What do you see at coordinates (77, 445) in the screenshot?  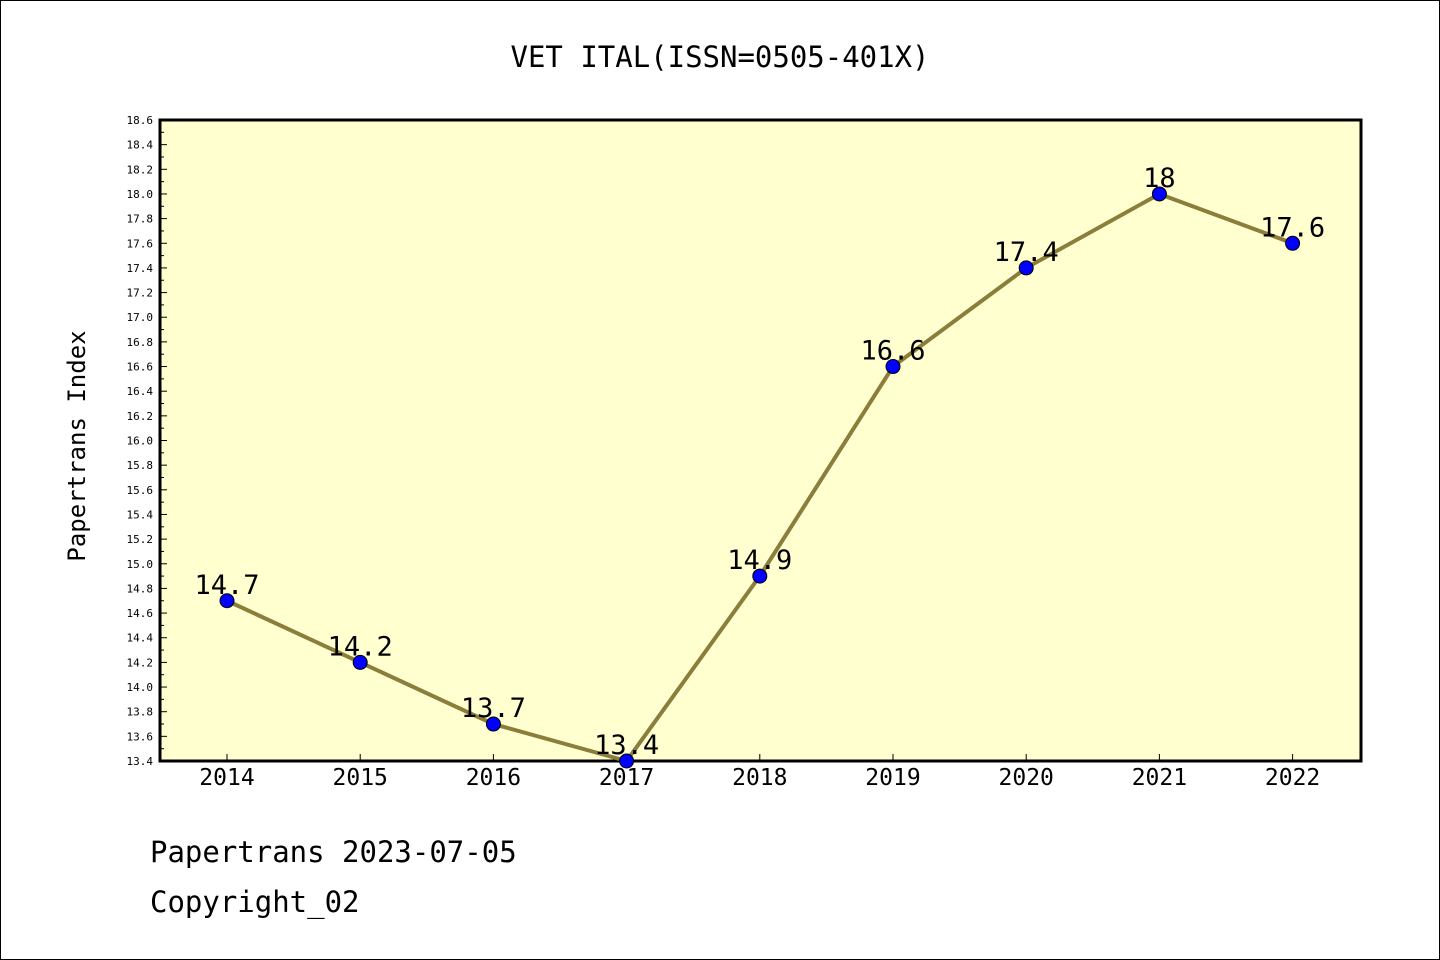 I see `y-axis-label: Papertrans Index` at bounding box center [77, 445].